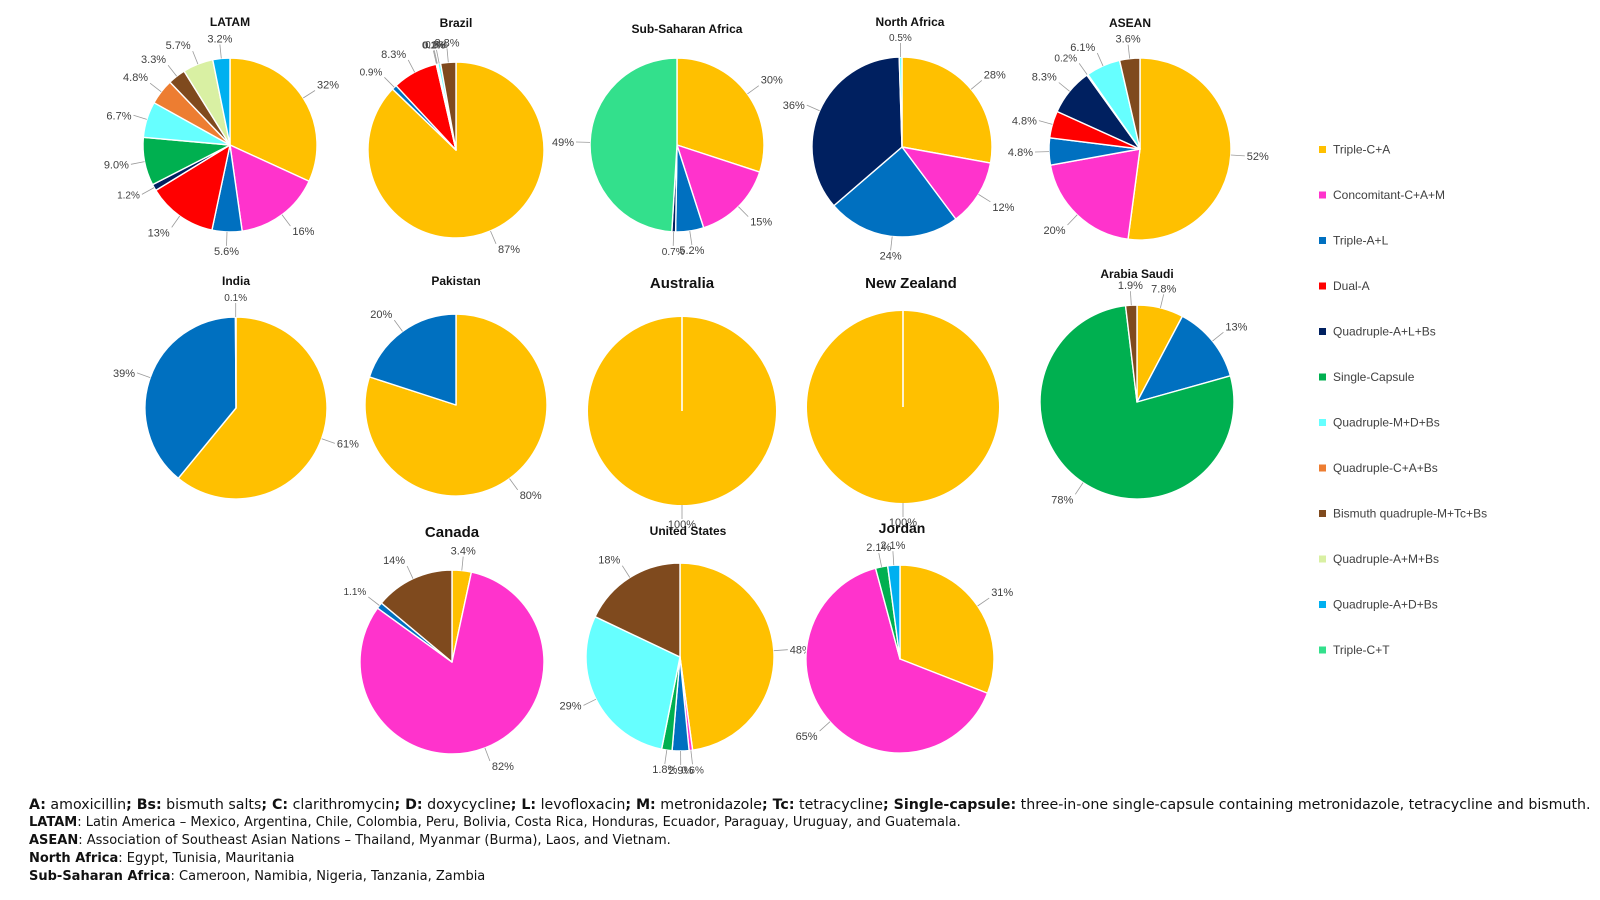 This screenshot has height=900, width=1600. What do you see at coordinates (153, 60) in the screenshot?
I see `data-label: 3.3%` at bounding box center [153, 60].